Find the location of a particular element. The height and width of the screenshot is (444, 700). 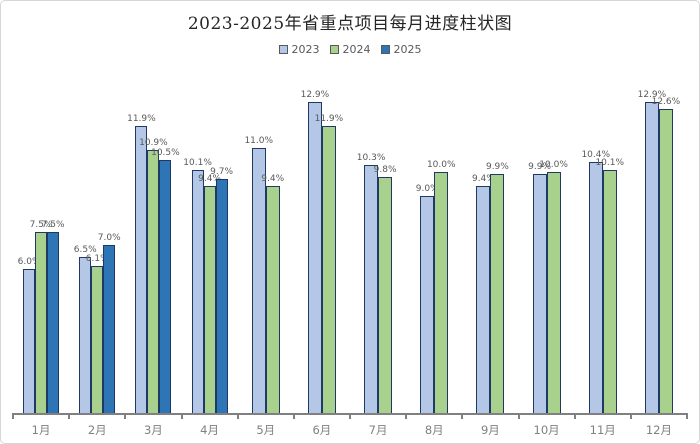

month-group-5月: 11.0% 9.4% 5月 is located at coordinates (266, 250).